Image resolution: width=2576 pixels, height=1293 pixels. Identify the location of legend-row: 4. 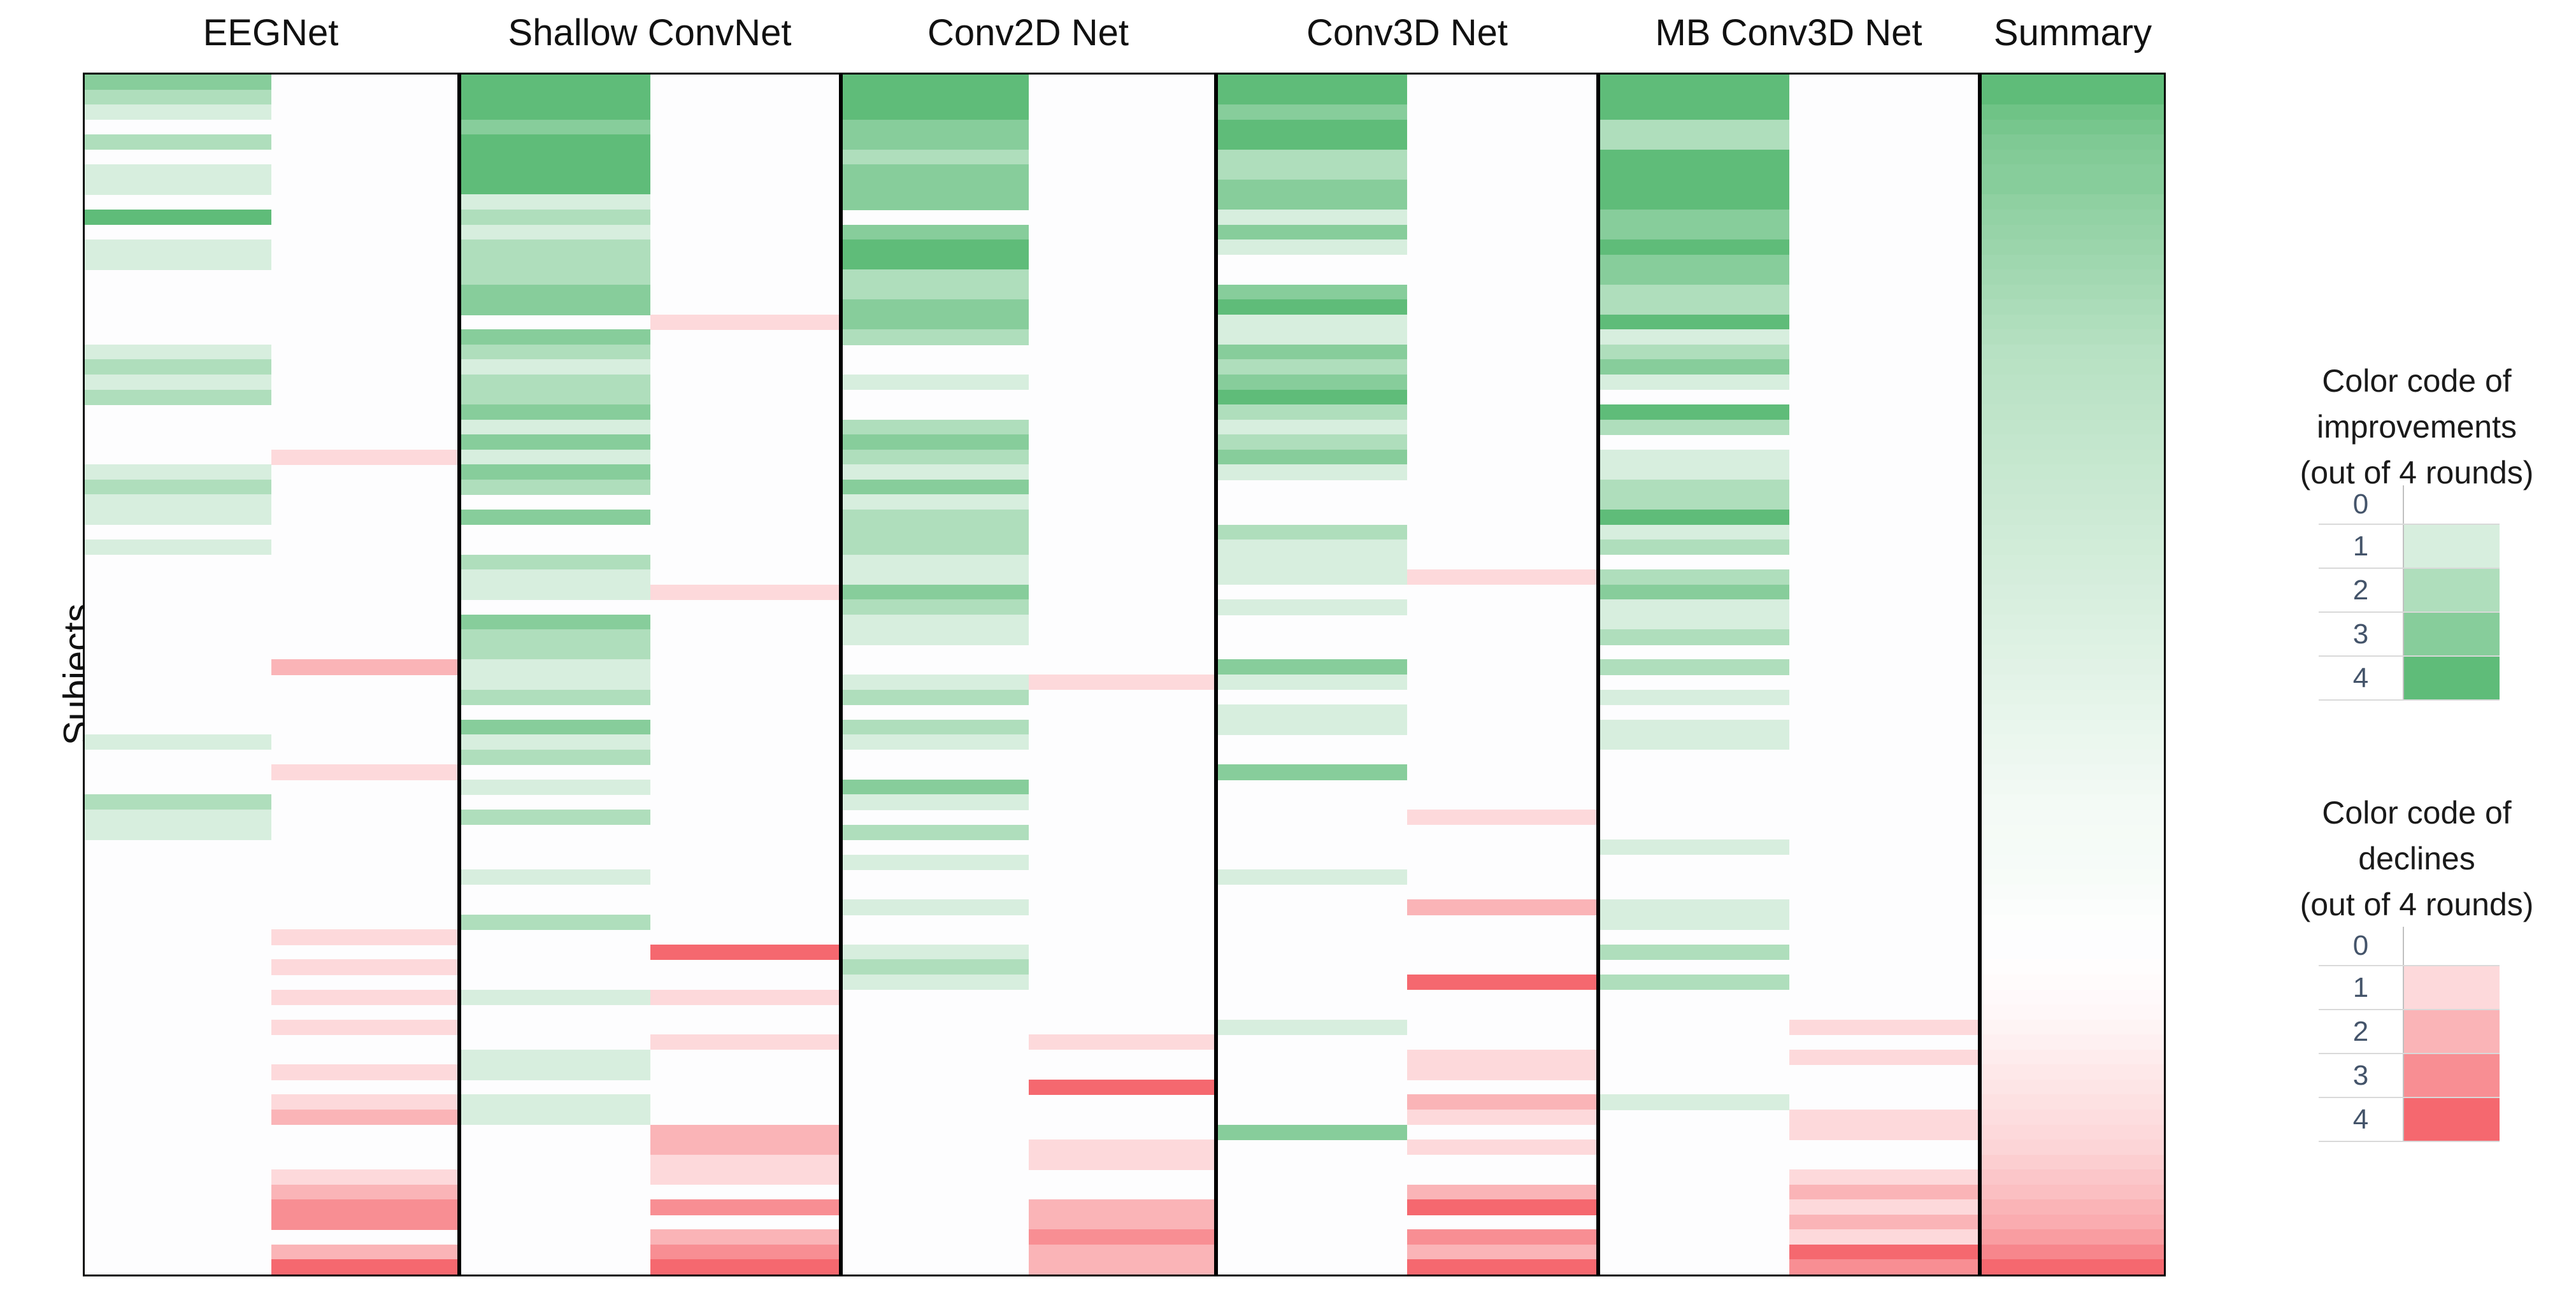
(2410, 679).